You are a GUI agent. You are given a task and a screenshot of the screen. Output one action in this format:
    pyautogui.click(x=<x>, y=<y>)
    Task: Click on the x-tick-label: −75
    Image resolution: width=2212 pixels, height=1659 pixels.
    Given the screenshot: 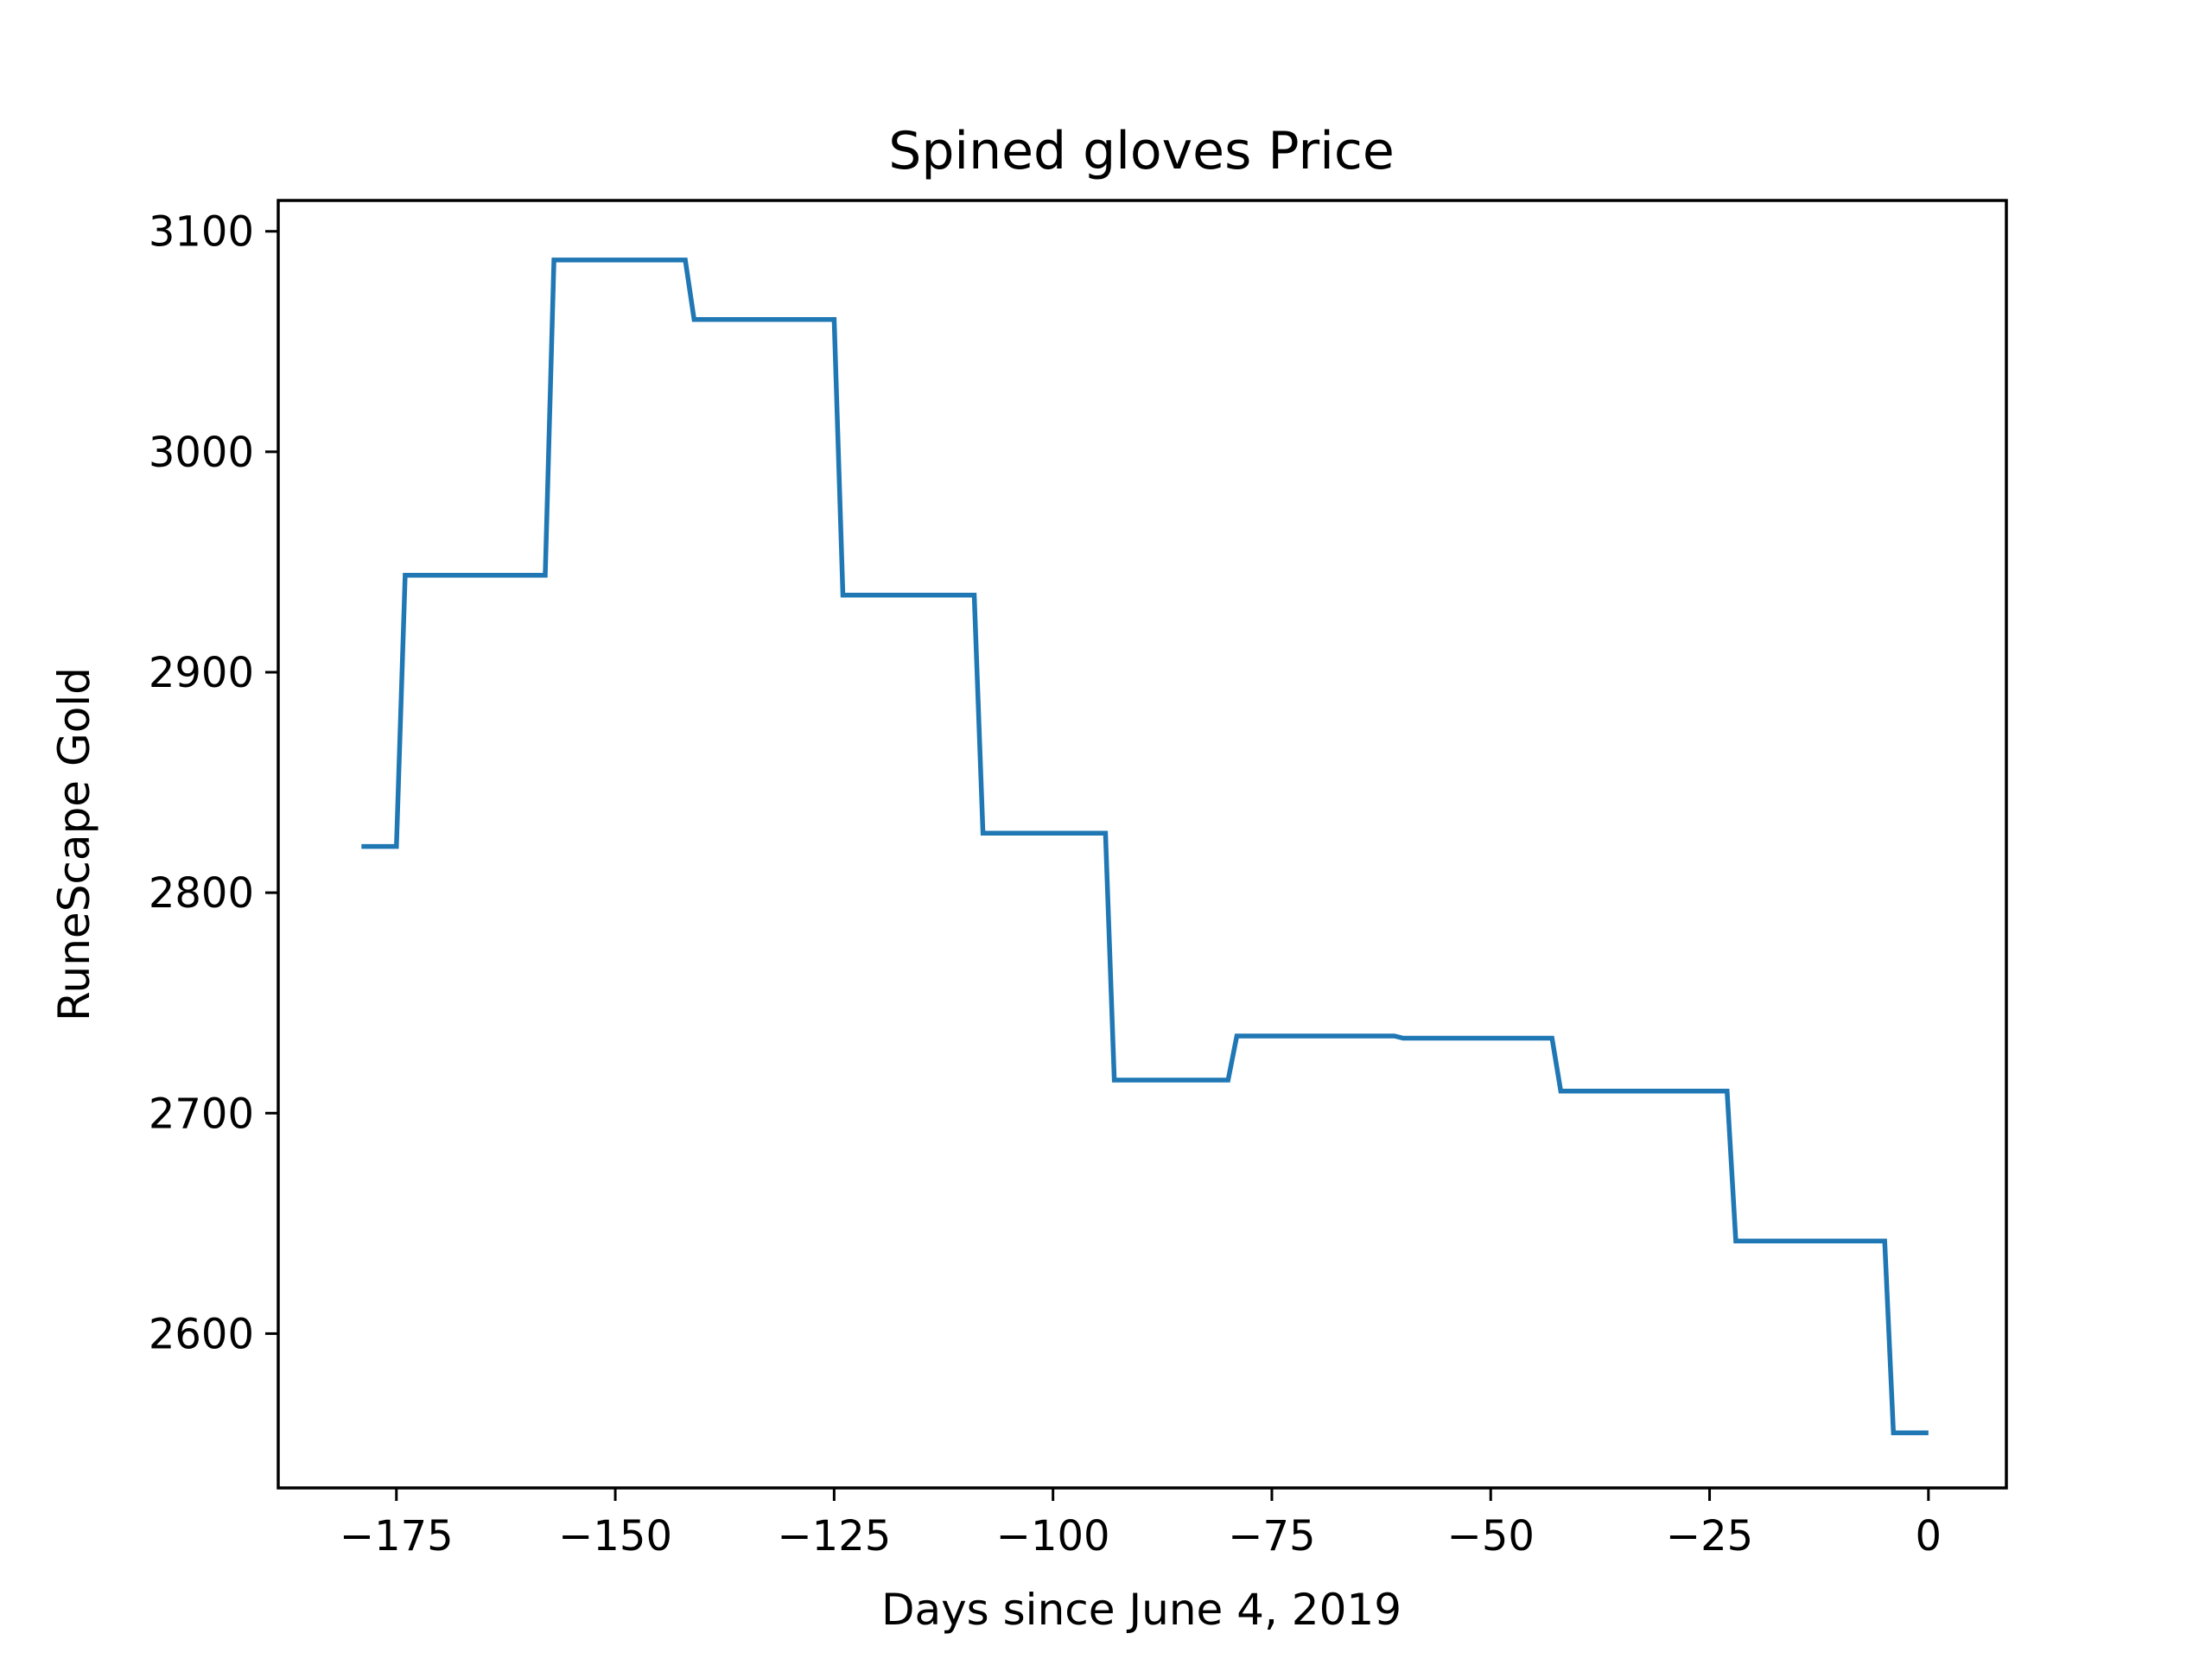 What is the action you would take?
    pyautogui.click(x=1271, y=1536)
    